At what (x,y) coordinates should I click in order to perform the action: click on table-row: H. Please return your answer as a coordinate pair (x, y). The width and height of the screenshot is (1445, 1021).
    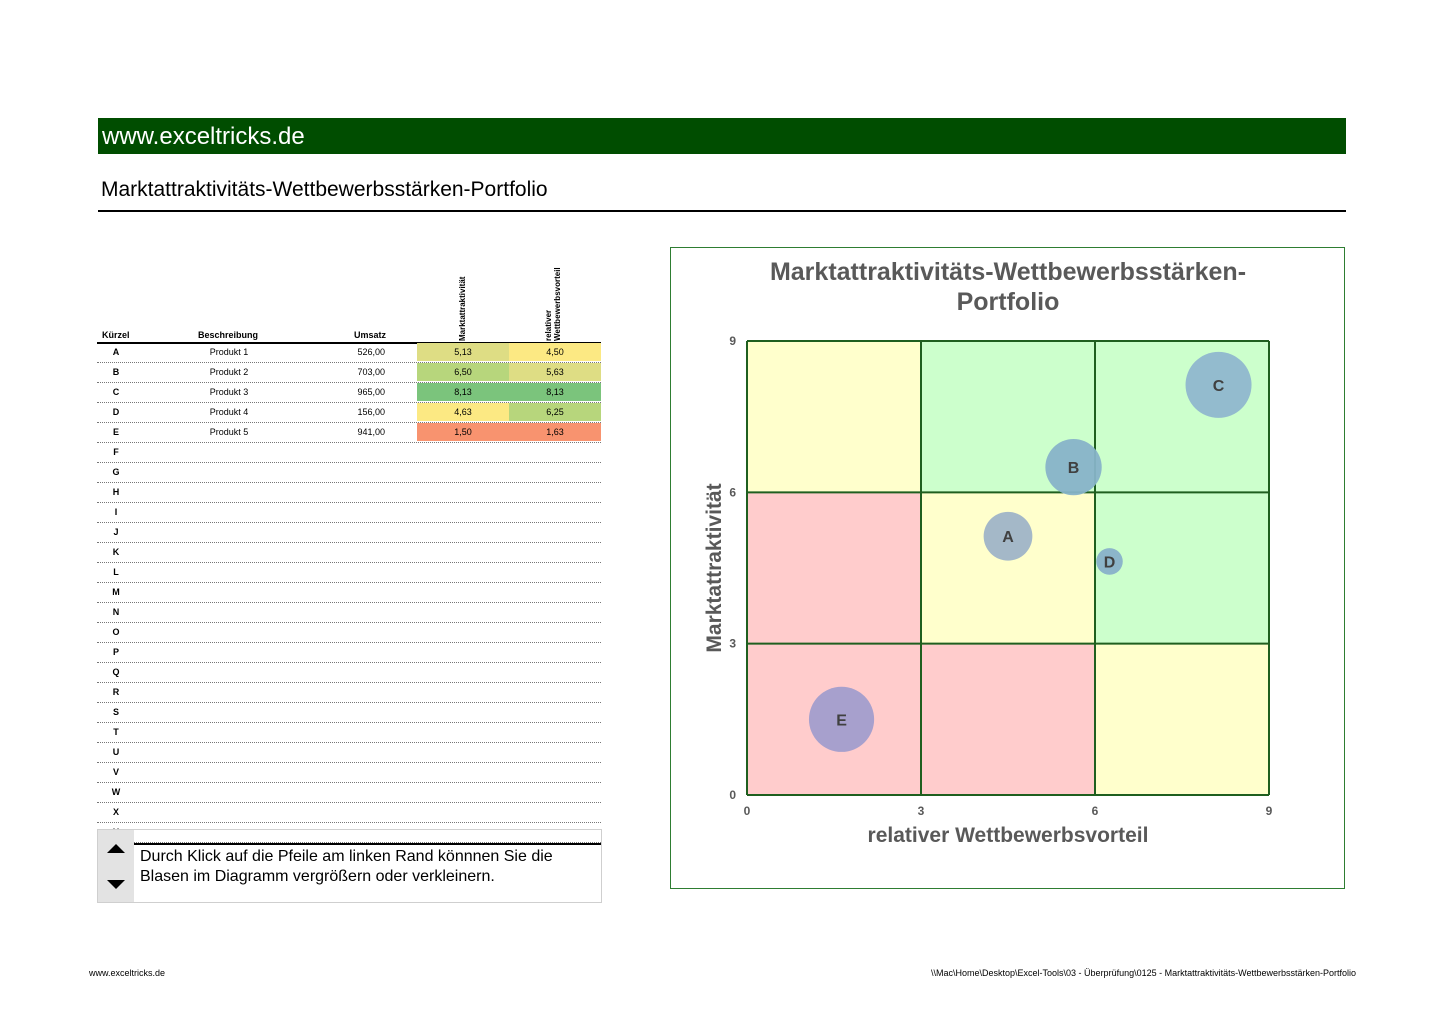
    Looking at the image, I should click on (349, 493).